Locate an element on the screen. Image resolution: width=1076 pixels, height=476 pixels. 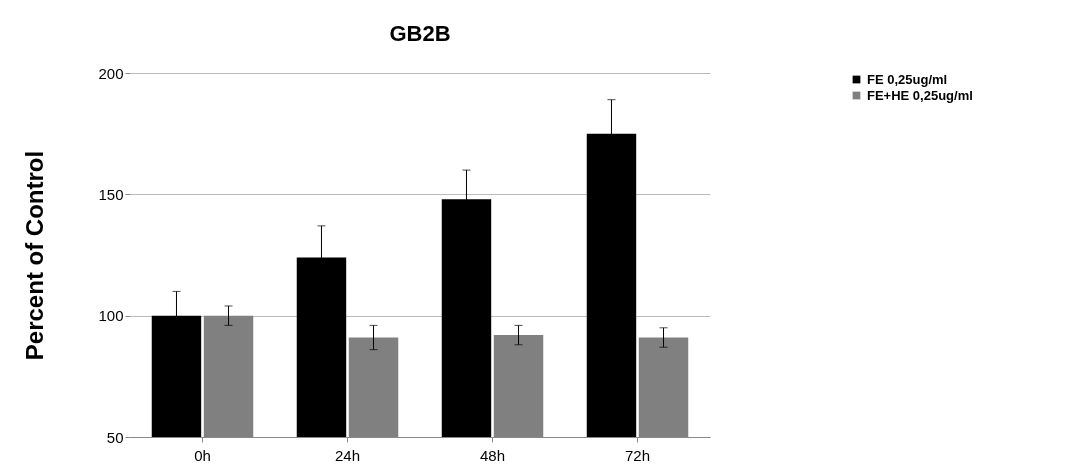
y-tick-label: 200 is located at coordinates (111, 73).